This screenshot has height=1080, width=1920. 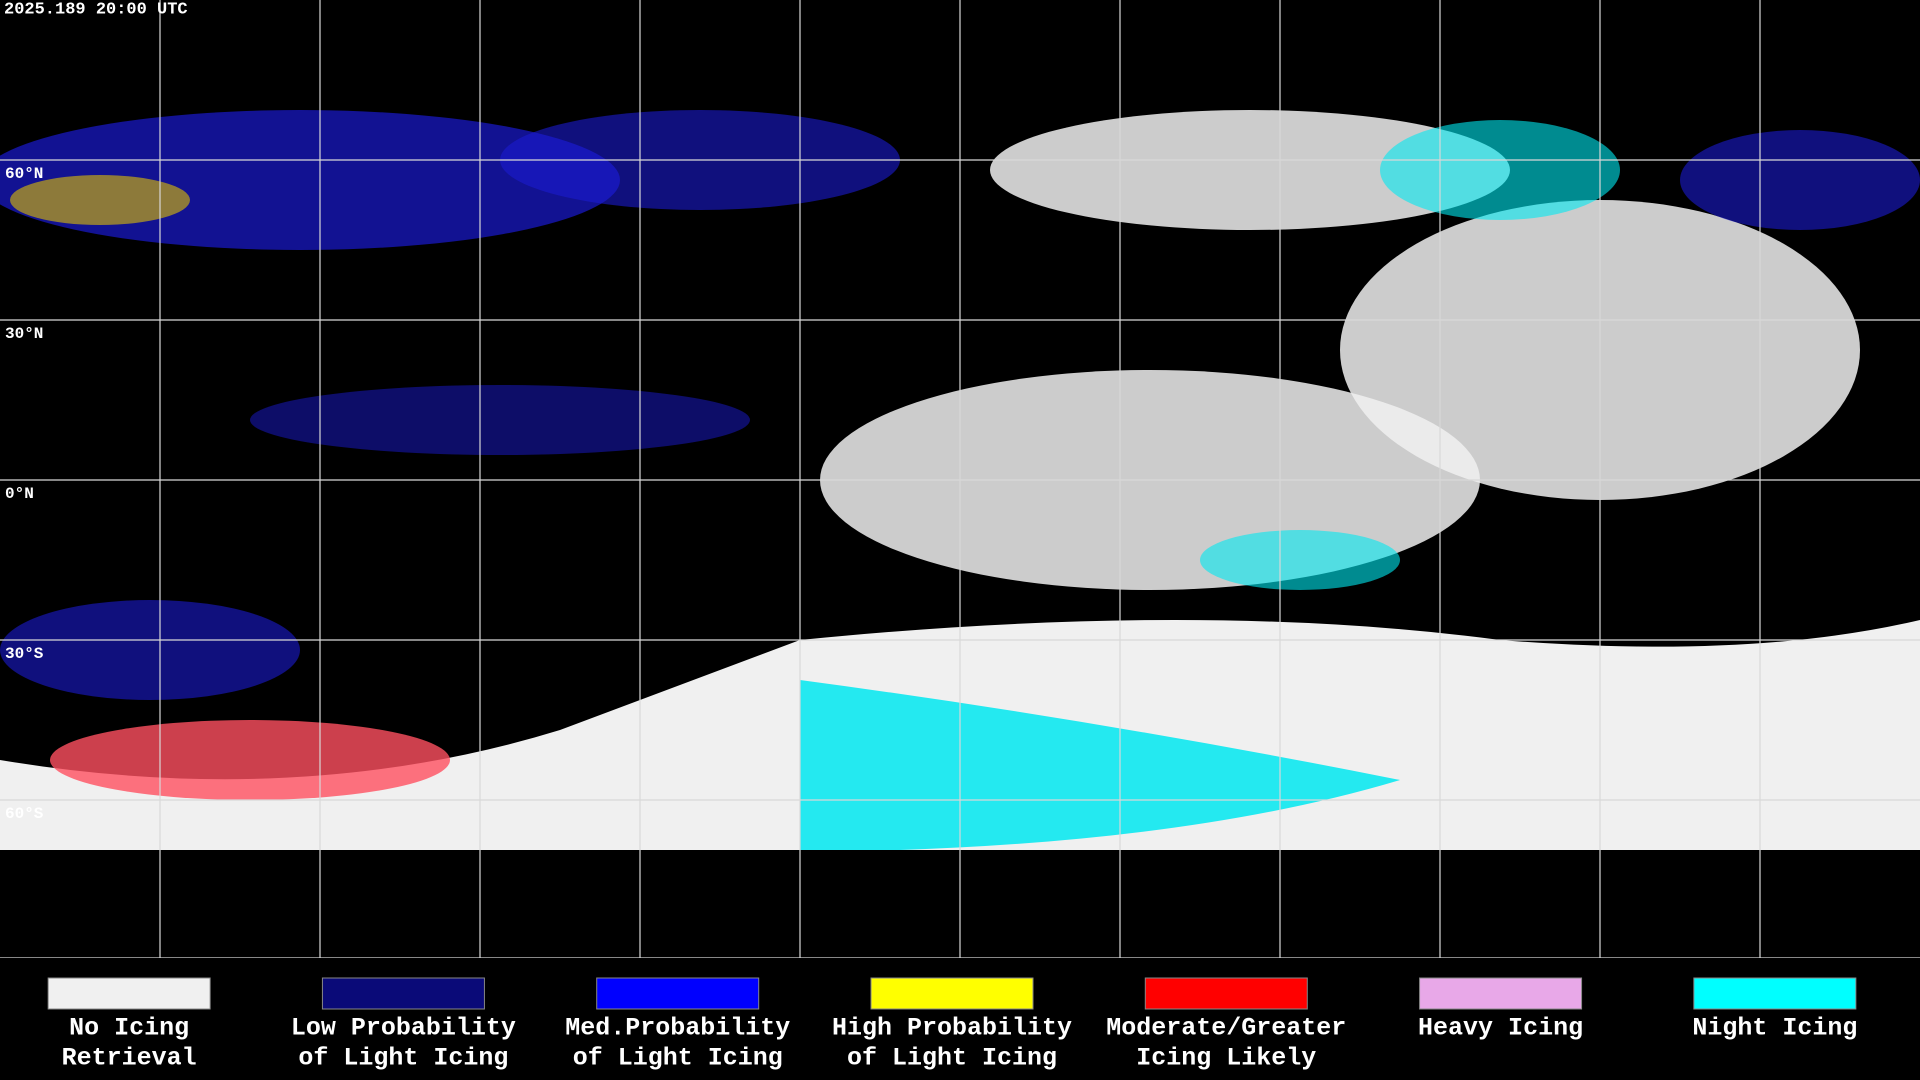 What do you see at coordinates (1500, 1028) in the screenshot?
I see `legend-label: Heavy Icing` at bounding box center [1500, 1028].